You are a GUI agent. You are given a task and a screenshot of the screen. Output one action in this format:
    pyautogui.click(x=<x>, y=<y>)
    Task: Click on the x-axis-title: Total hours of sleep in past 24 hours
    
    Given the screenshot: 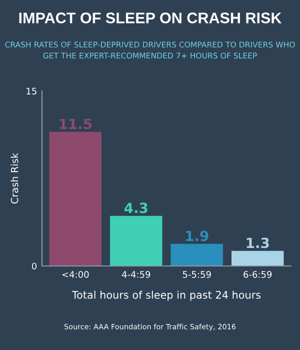 What is the action you would take?
    pyautogui.click(x=166, y=295)
    